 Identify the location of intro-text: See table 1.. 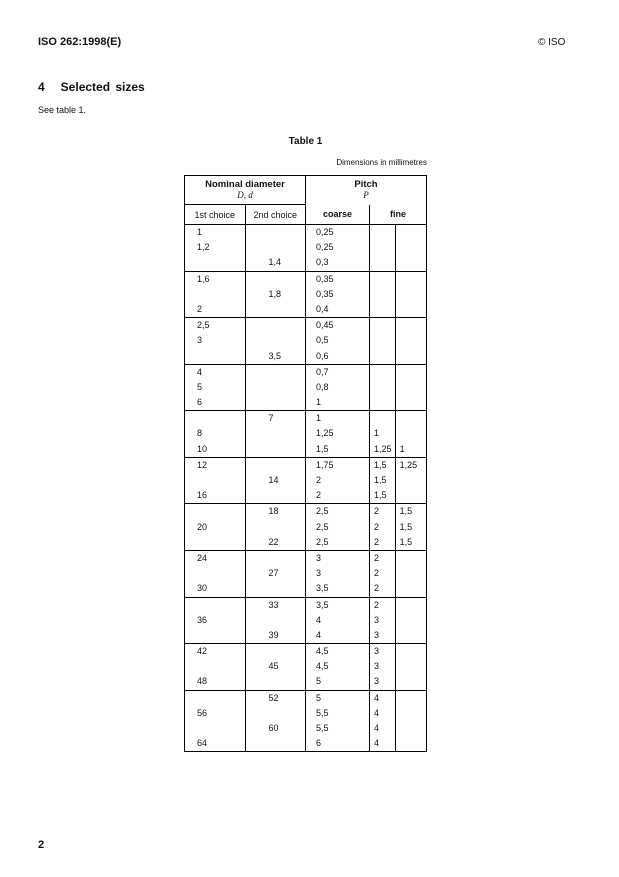
(62, 110).